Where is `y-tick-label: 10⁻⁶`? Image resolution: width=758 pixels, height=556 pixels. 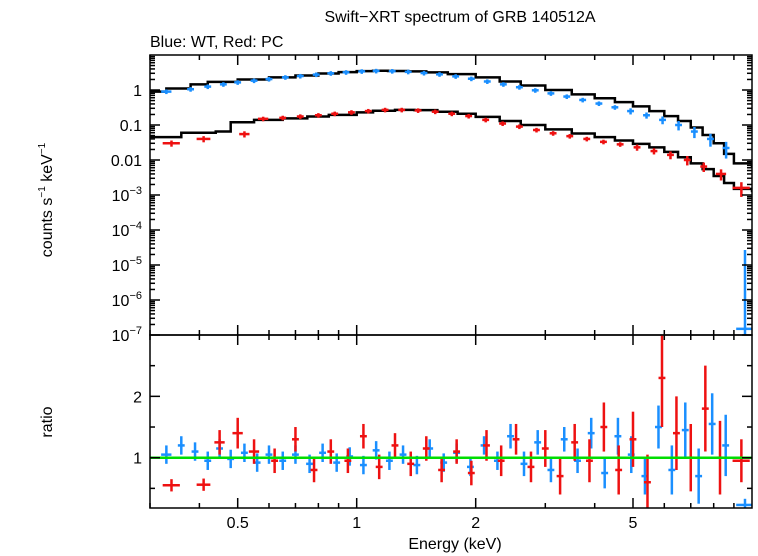 y-tick-label: 10⁻⁶ is located at coordinates (127, 300).